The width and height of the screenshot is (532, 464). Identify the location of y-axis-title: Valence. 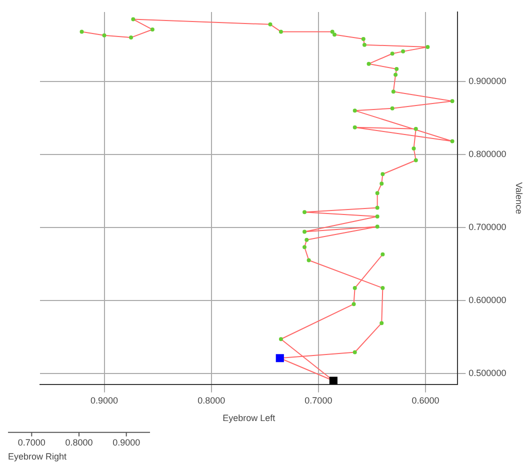
(519, 198).